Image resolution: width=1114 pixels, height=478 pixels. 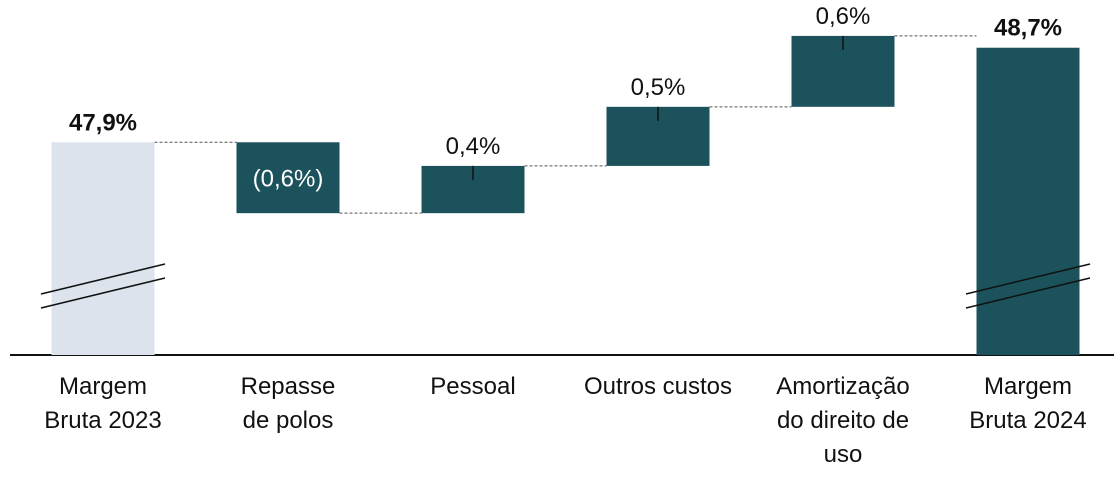 I want to click on x-tick-label: Outros custos, so click(x=658, y=386).